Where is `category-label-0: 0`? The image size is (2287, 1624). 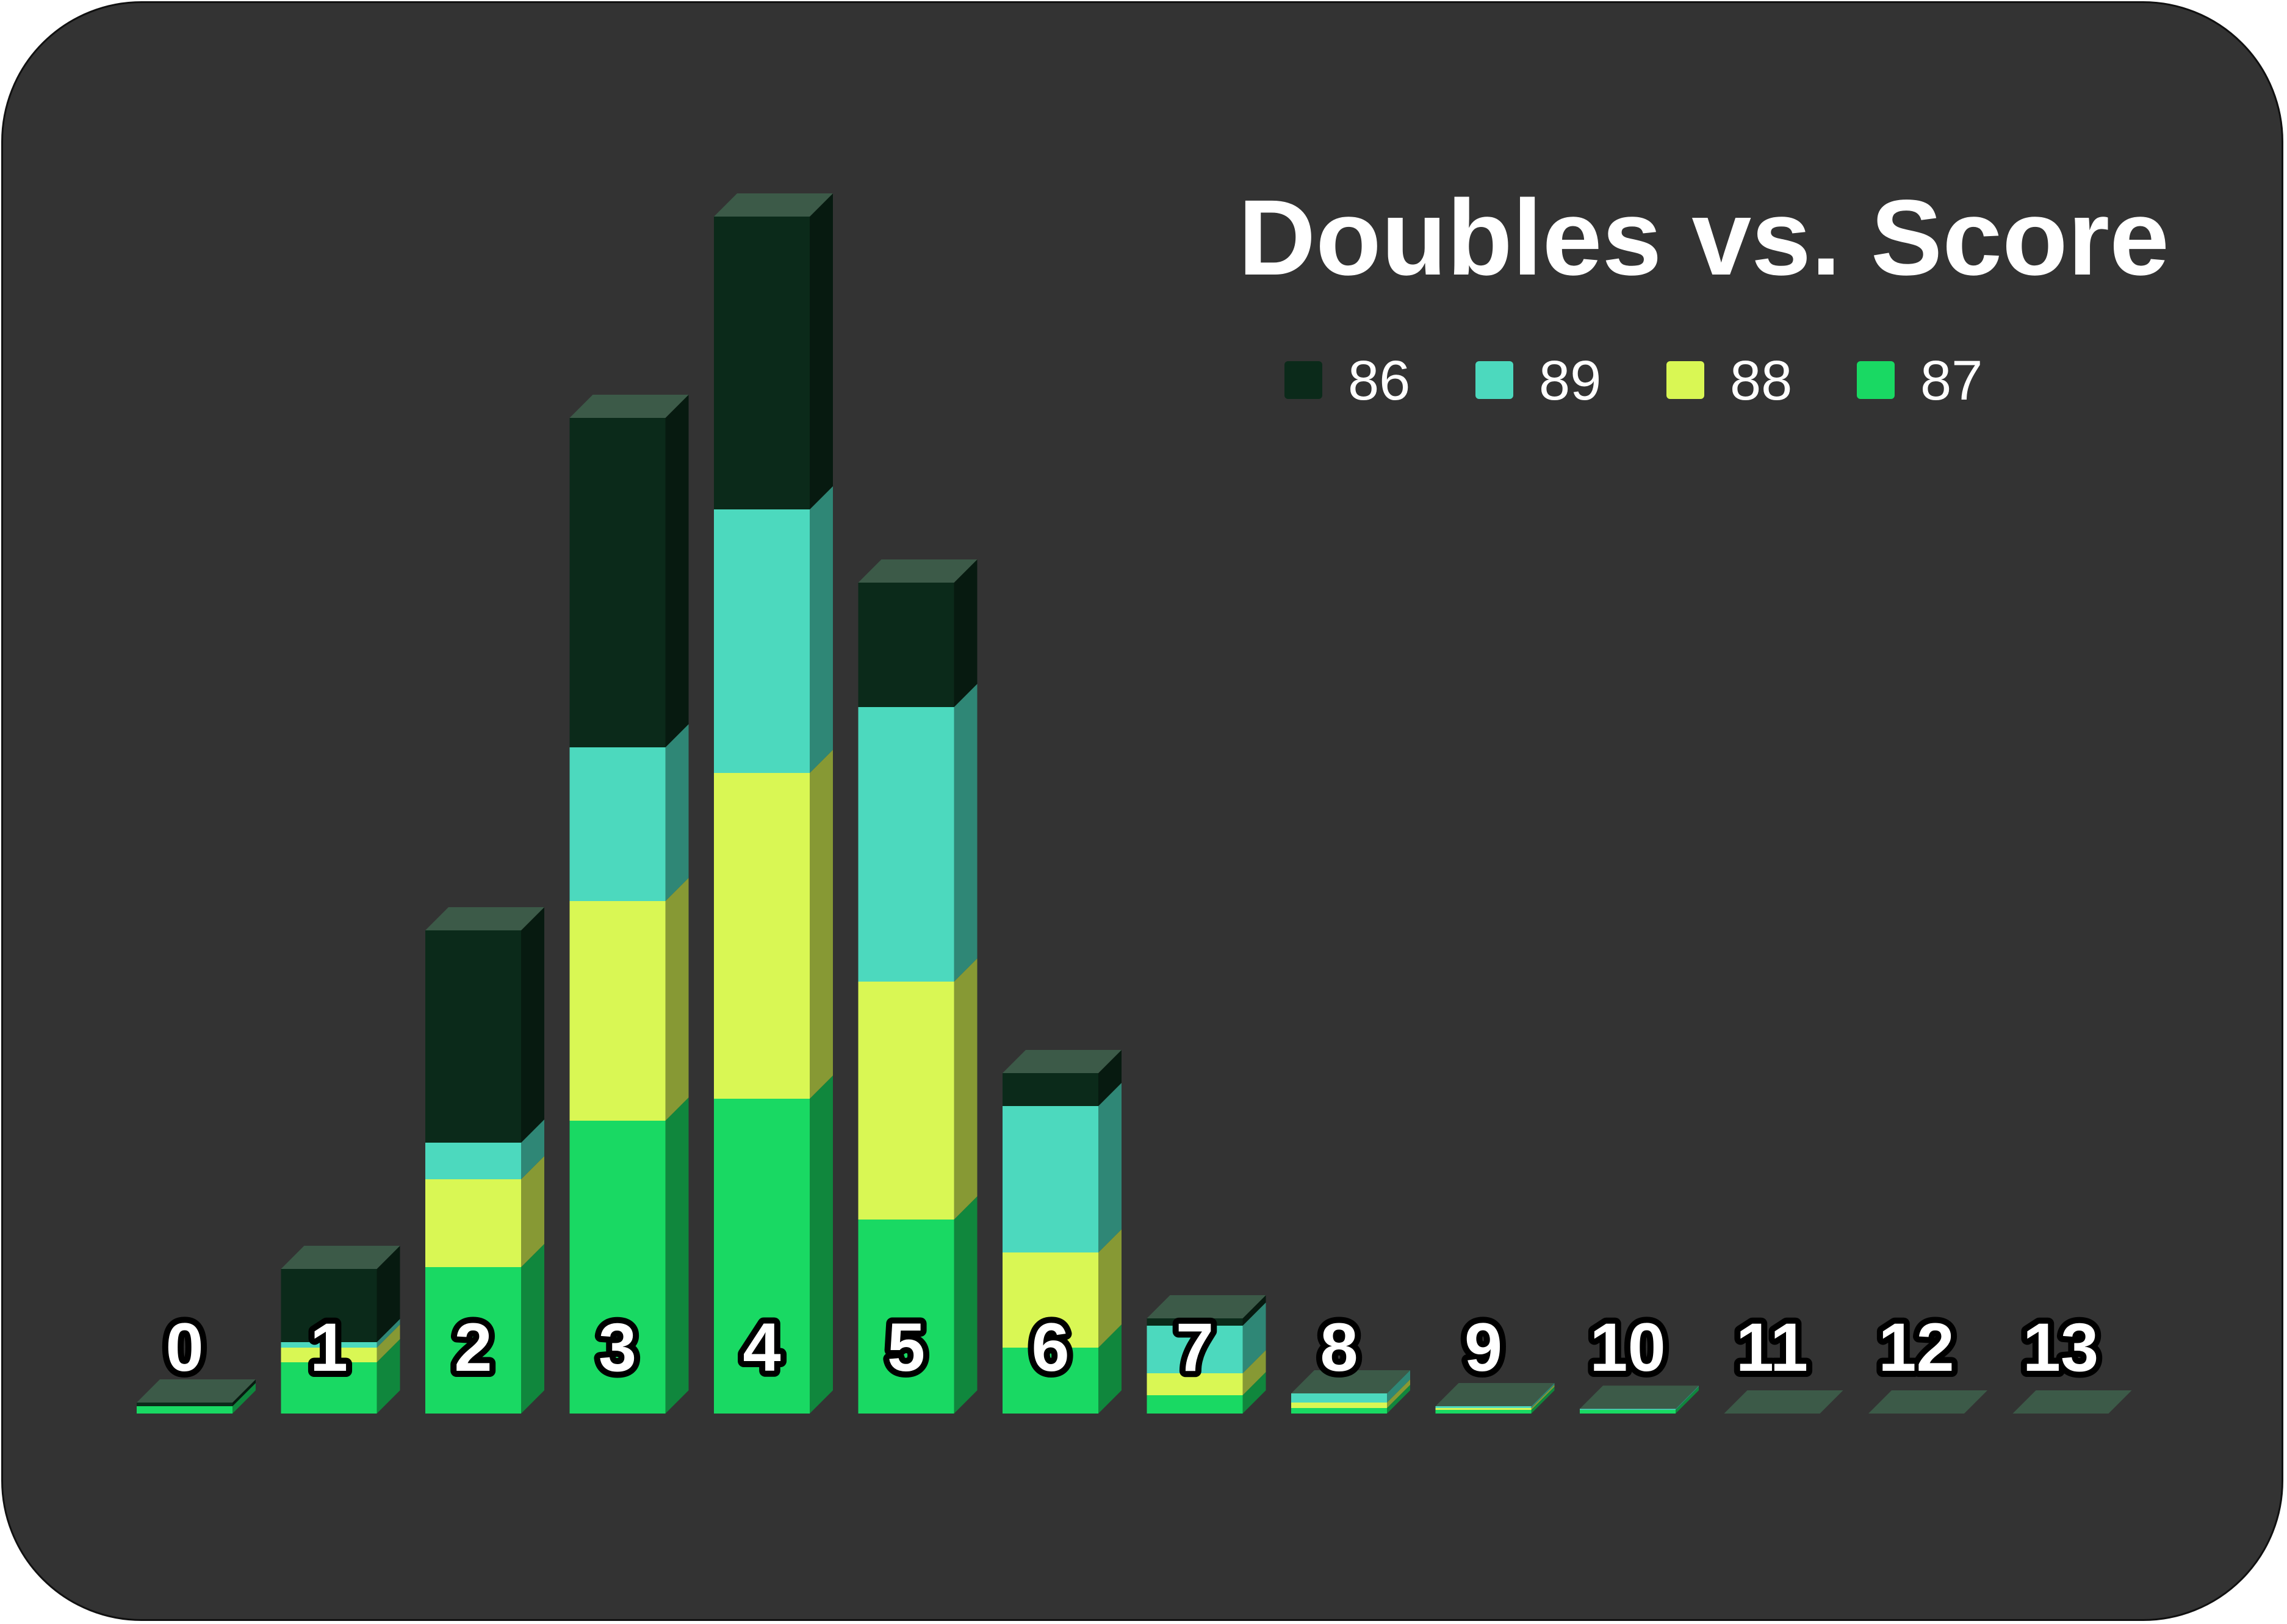 category-label-0: 0 is located at coordinates (184, 1347).